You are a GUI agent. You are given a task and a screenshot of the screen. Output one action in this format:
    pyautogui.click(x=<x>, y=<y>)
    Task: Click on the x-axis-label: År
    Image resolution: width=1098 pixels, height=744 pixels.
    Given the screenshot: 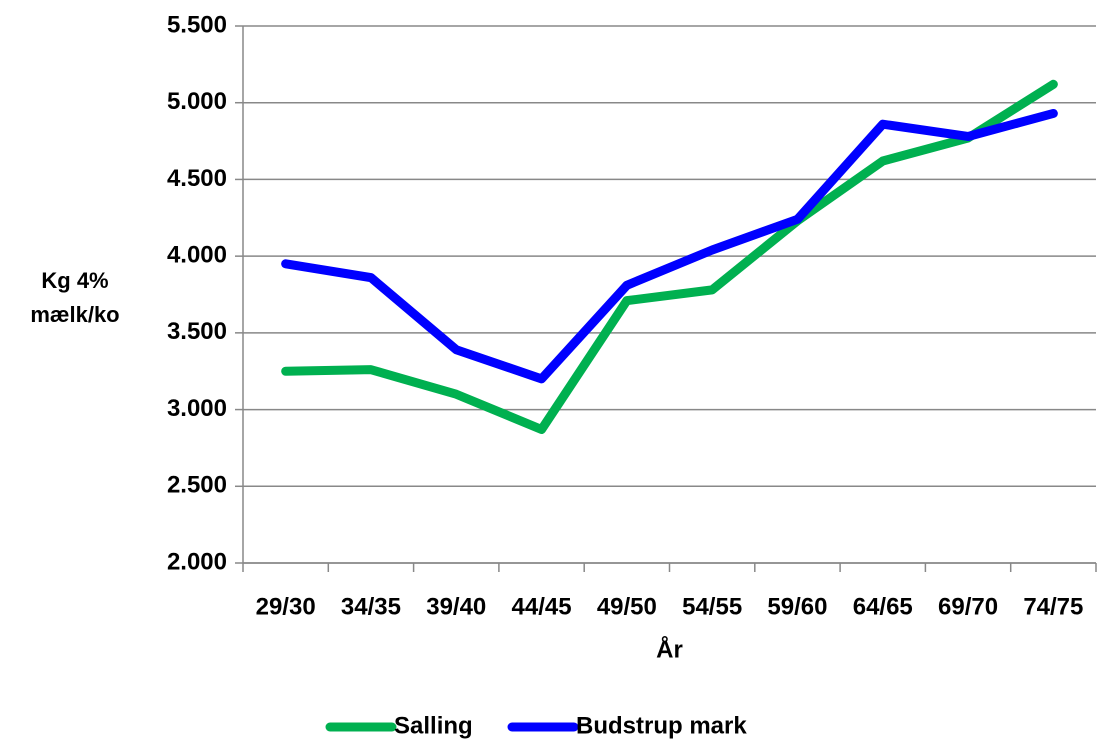 What is the action you would take?
    pyautogui.click(x=669, y=649)
    